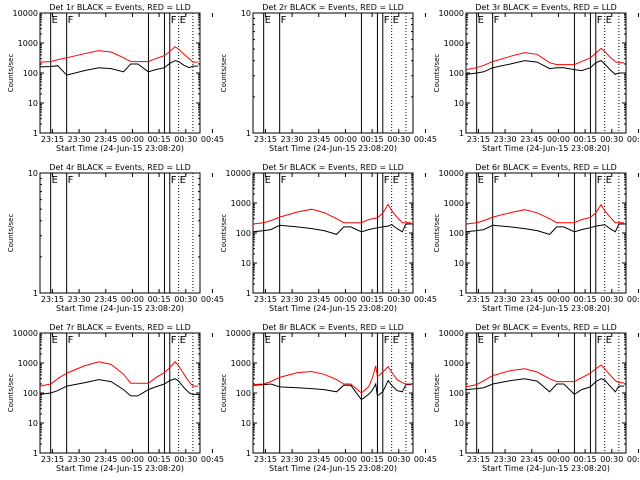 The image size is (640, 480). I want to click on panel-title: Det 7r BLACK = Events, RED = LLD, so click(120, 327).